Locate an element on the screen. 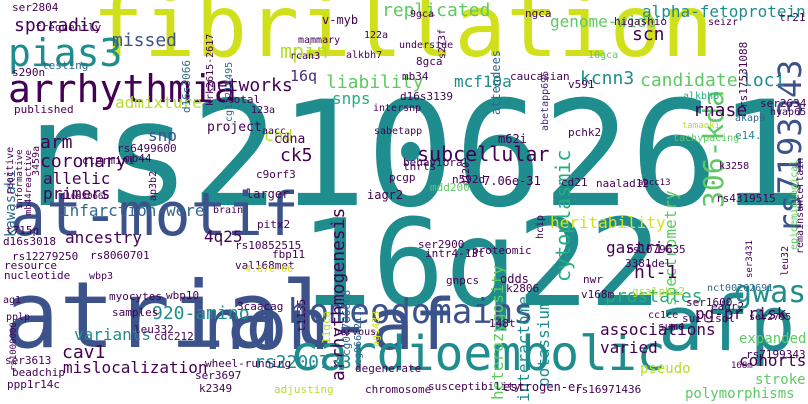 The height and width of the screenshot is (404, 808). word-risk: risk is located at coordinates (767, 313).